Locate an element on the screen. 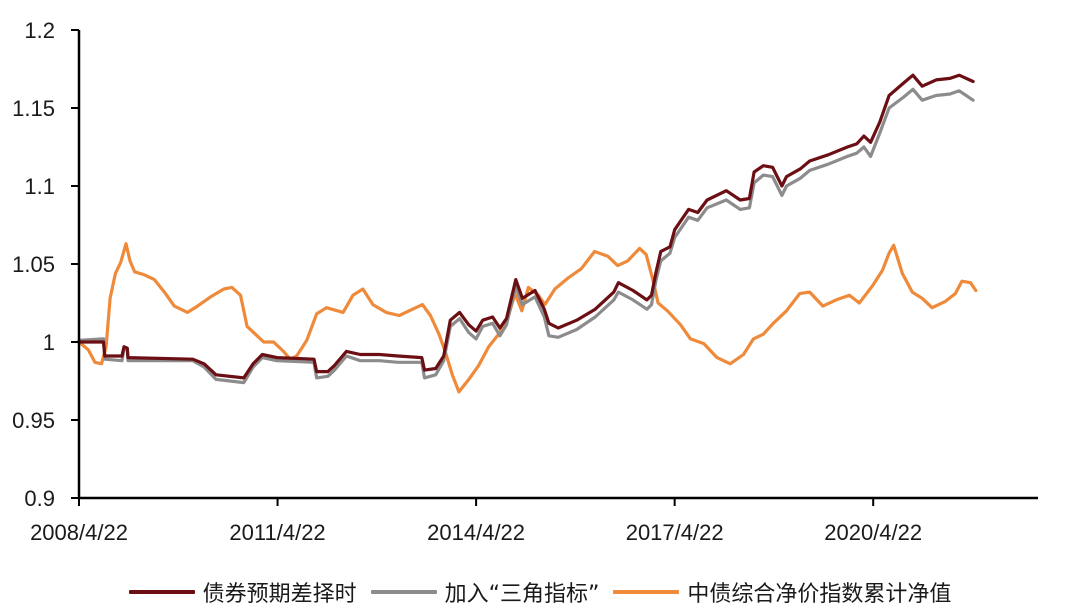 This screenshot has width=1080, height=616. legend-label: 加入“三角指标” is located at coordinates (522, 594).